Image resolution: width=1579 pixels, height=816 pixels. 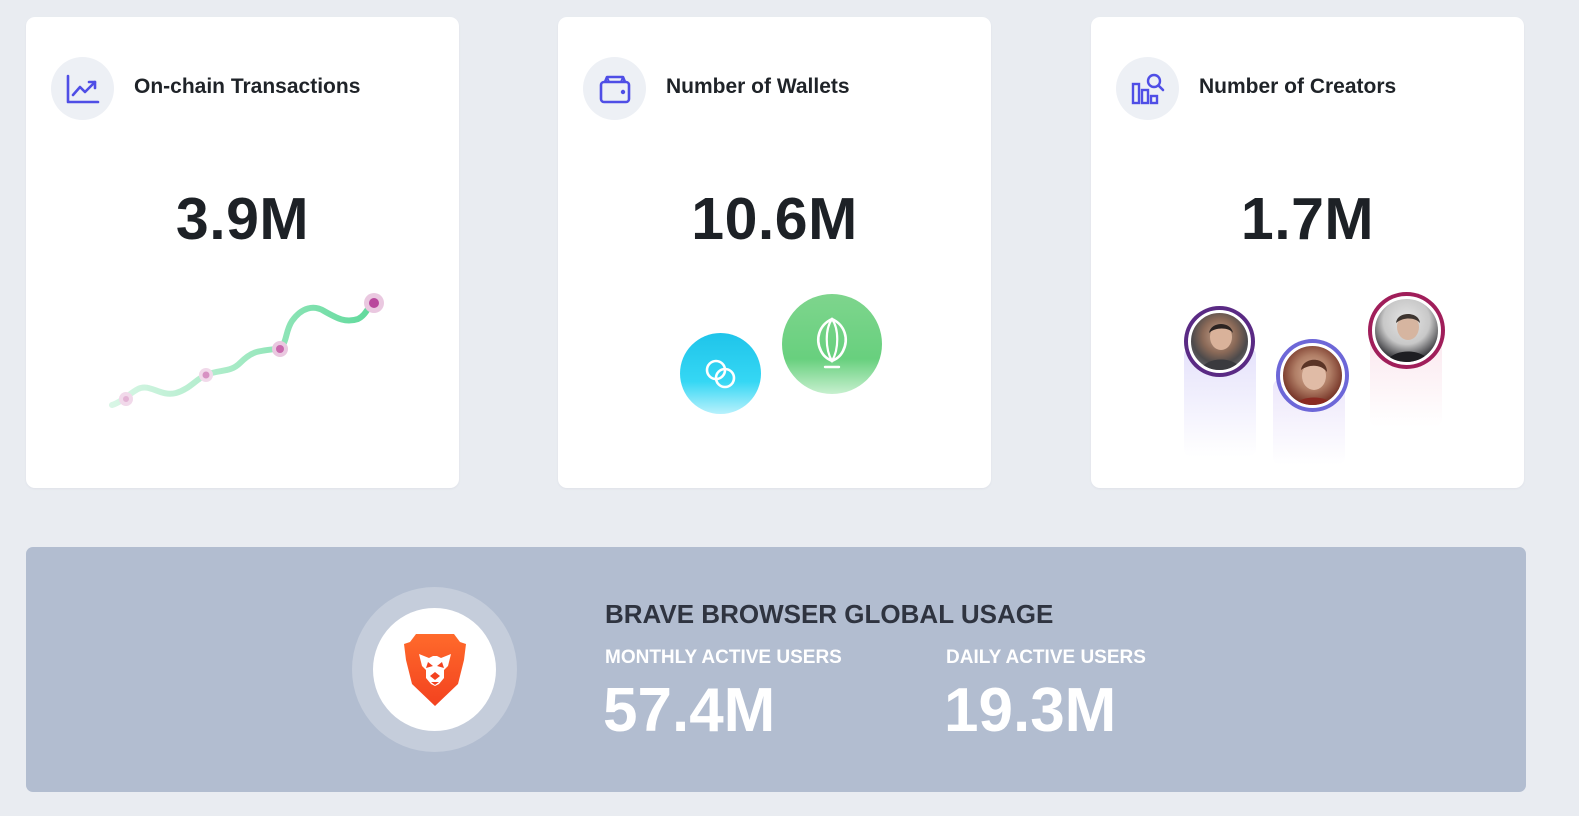 What do you see at coordinates (243, 353) in the screenshot?
I see `sparkline-path` at bounding box center [243, 353].